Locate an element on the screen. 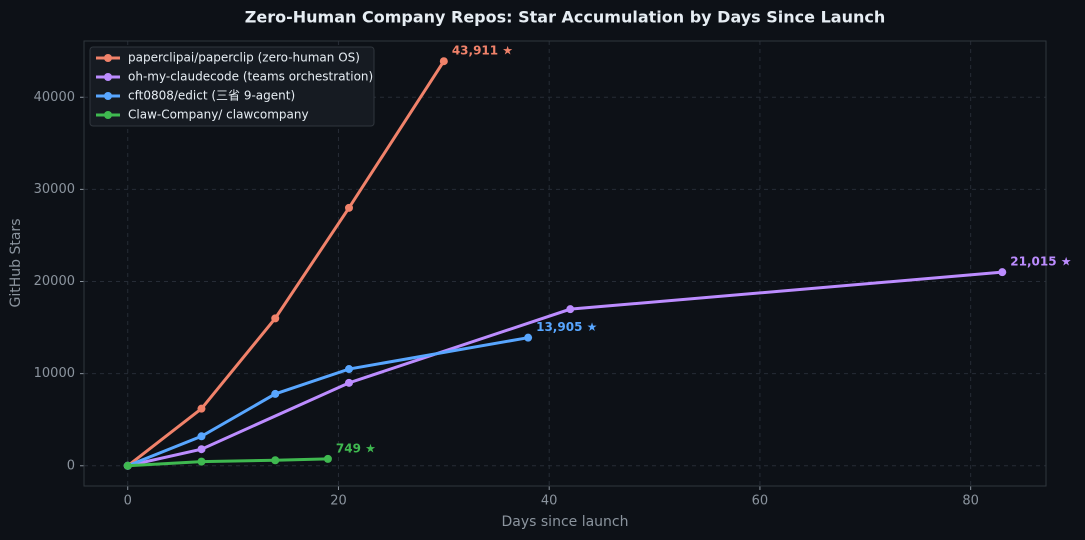  x-tick-label: 0 is located at coordinates (128, 501).